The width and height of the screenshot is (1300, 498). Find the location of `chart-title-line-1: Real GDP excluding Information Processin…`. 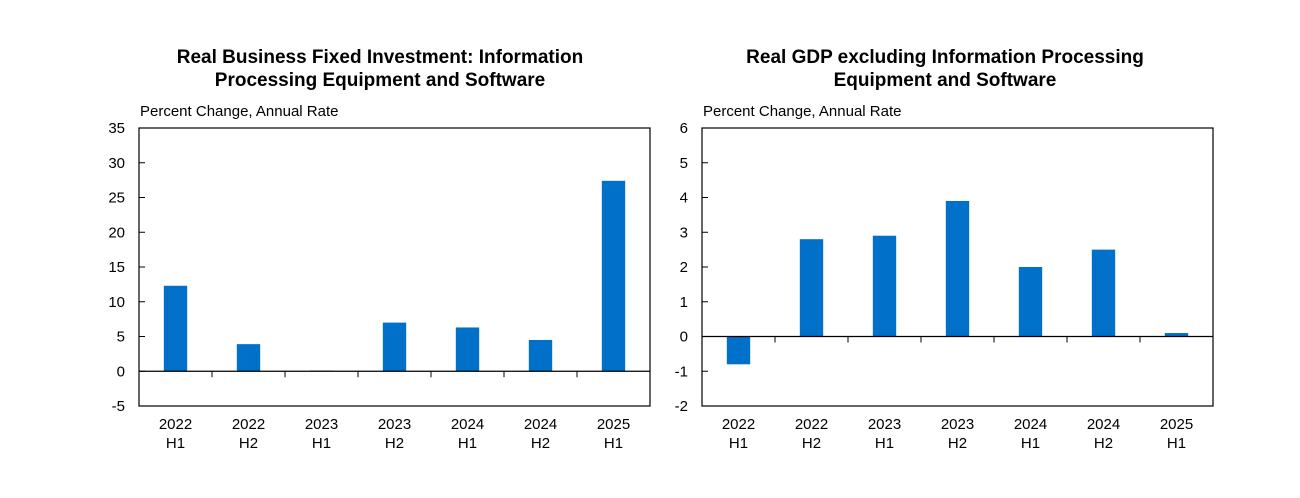

chart-title-line-1: Real GDP excluding Information Processin… is located at coordinates (945, 57).